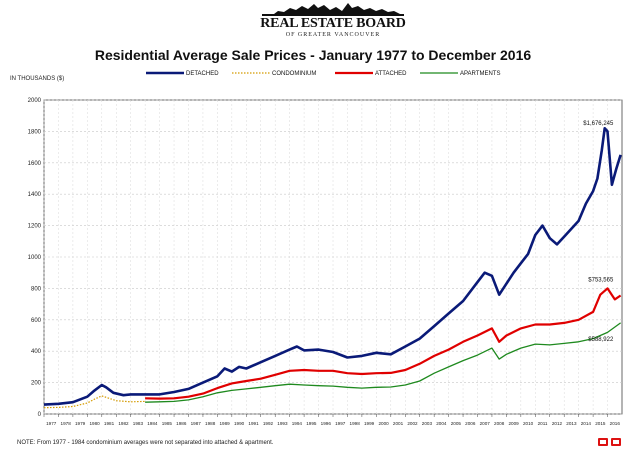 The image size is (626, 451). Describe the element at coordinates (355, 423) in the screenshot. I see `x-tick-label: 1998` at that location.